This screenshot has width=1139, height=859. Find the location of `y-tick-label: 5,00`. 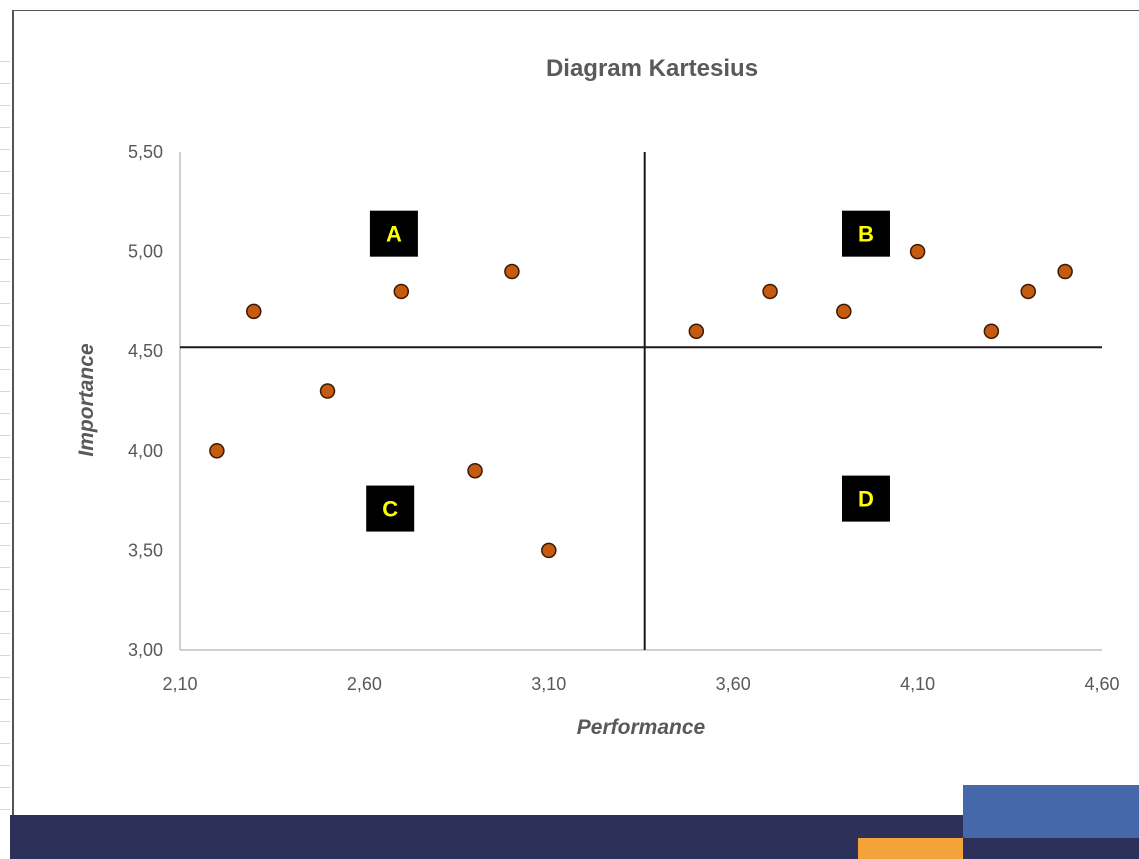

y-tick-label: 5,00 is located at coordinates (145, 252).